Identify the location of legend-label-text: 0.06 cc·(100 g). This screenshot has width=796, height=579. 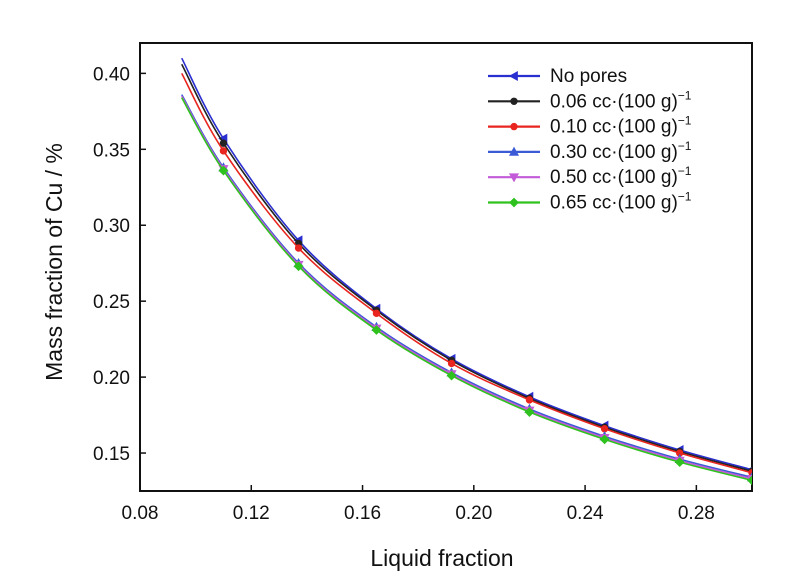
(614, 101).